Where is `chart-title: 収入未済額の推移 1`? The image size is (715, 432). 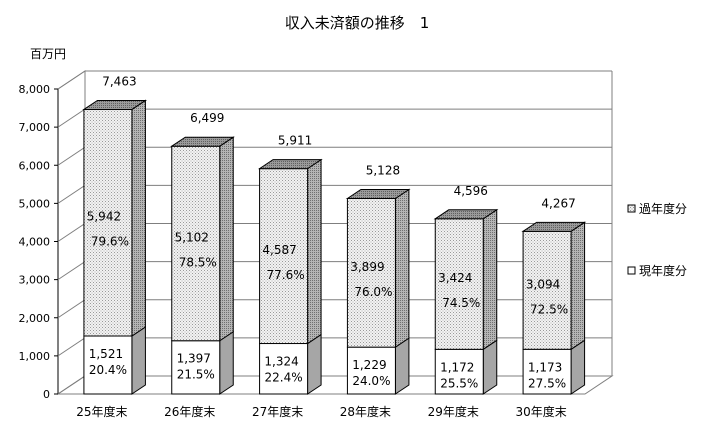 chart-title: 収入未済額の推移 1 is located at coordinates (357, 23).